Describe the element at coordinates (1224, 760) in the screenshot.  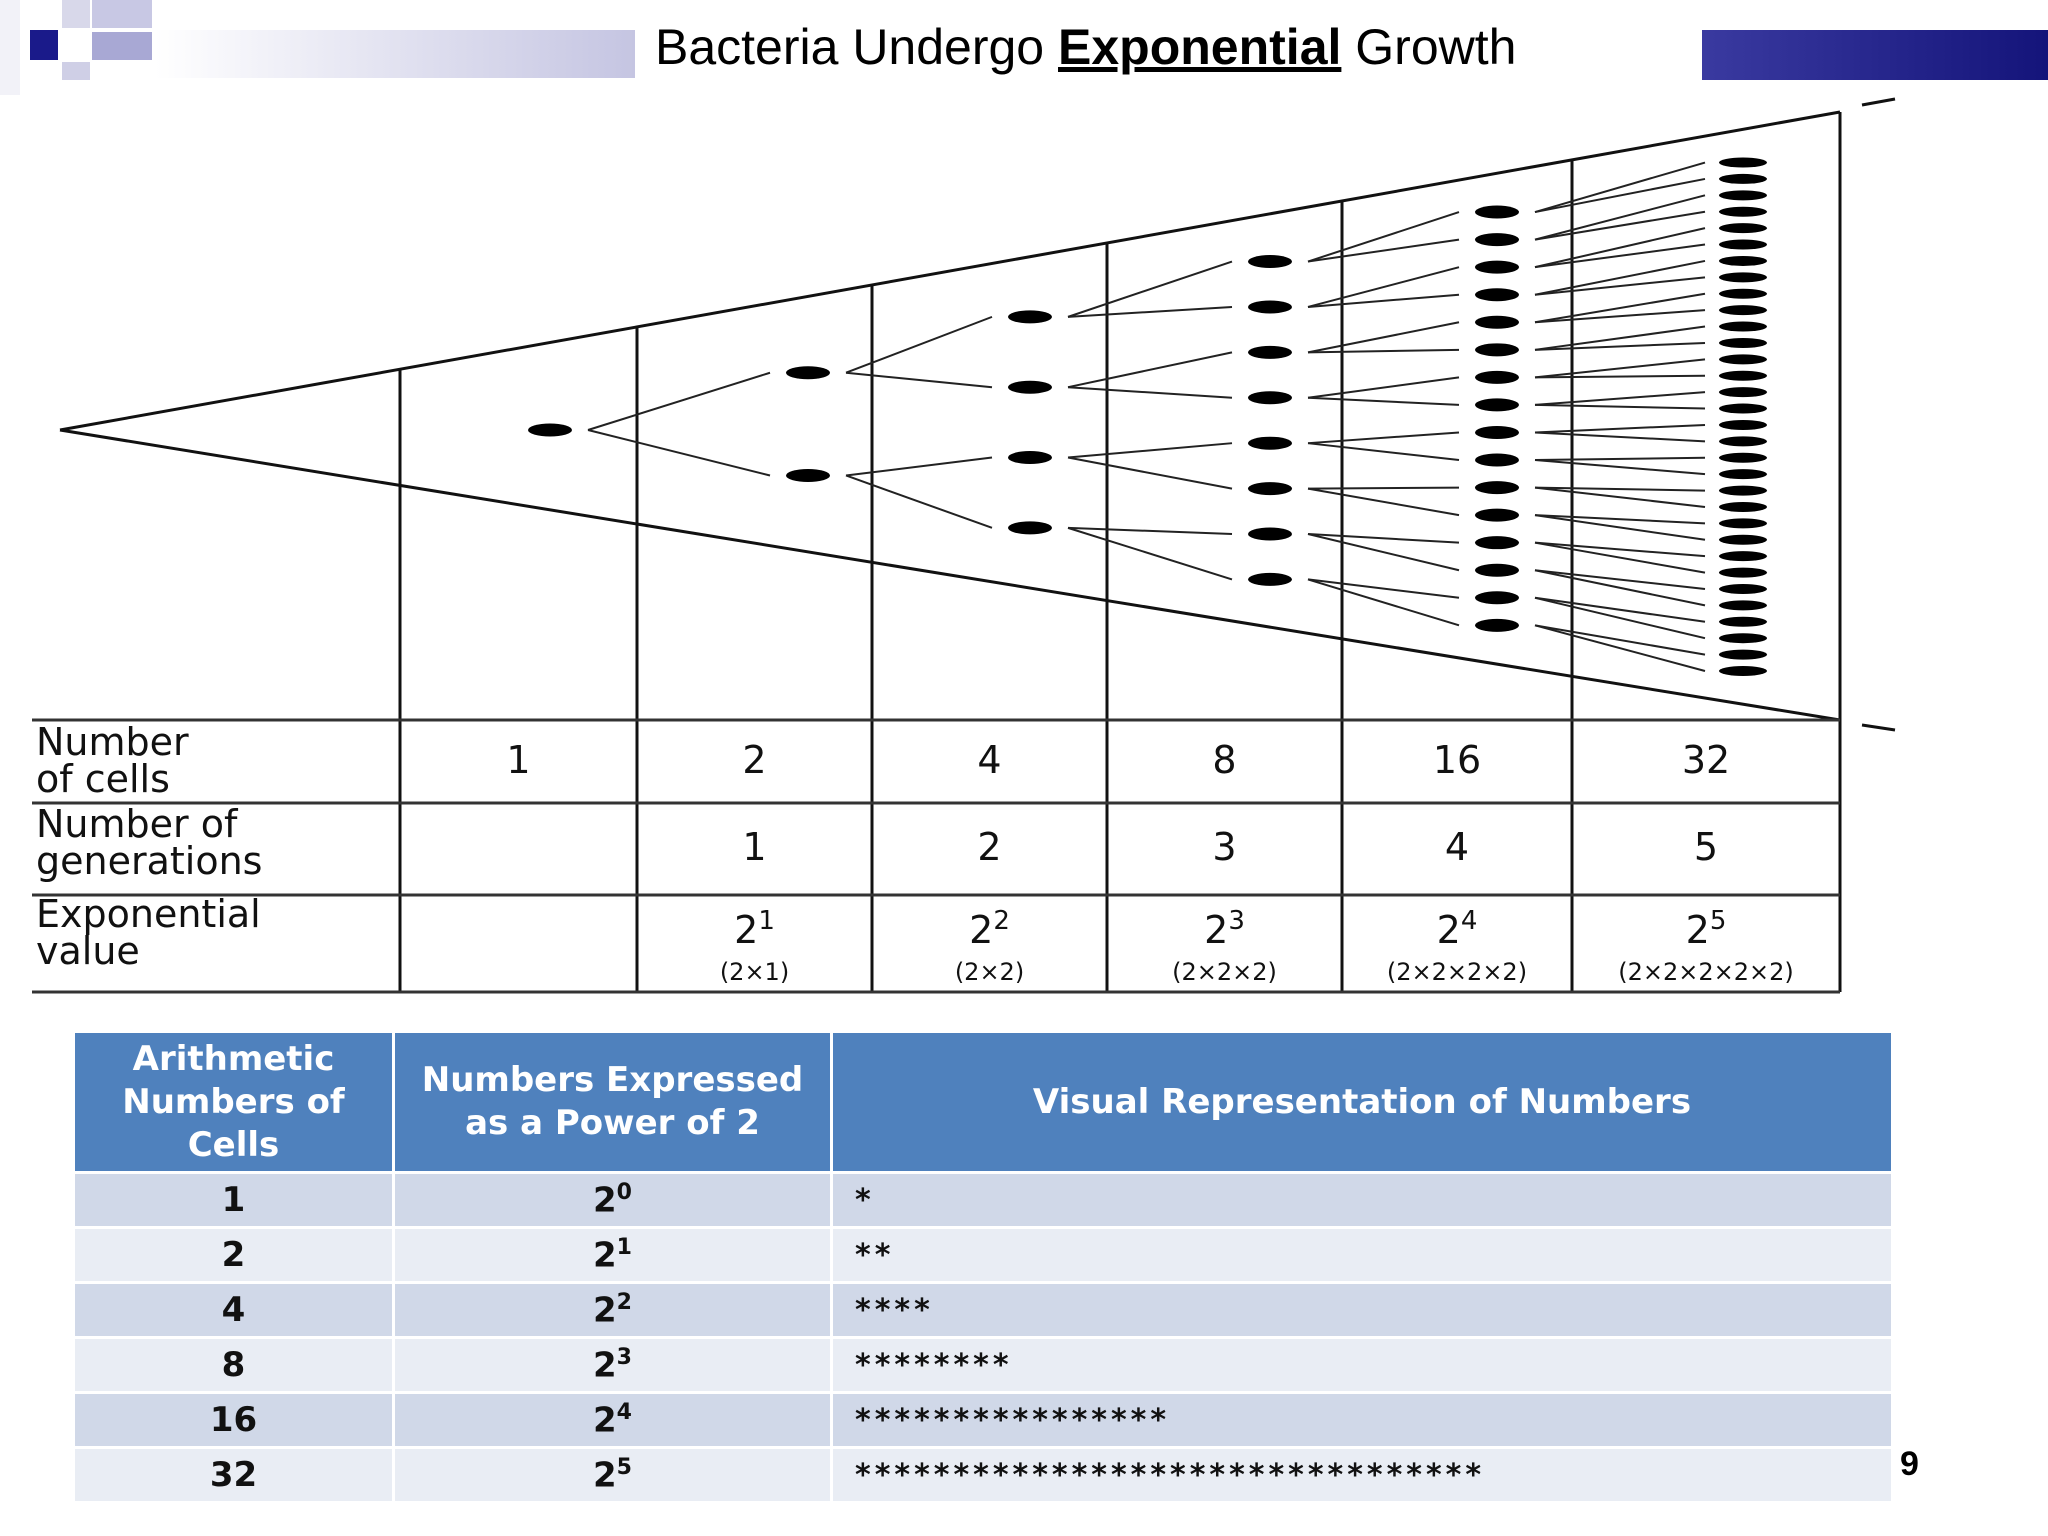
I see `cell-count-value: 8` at that location.